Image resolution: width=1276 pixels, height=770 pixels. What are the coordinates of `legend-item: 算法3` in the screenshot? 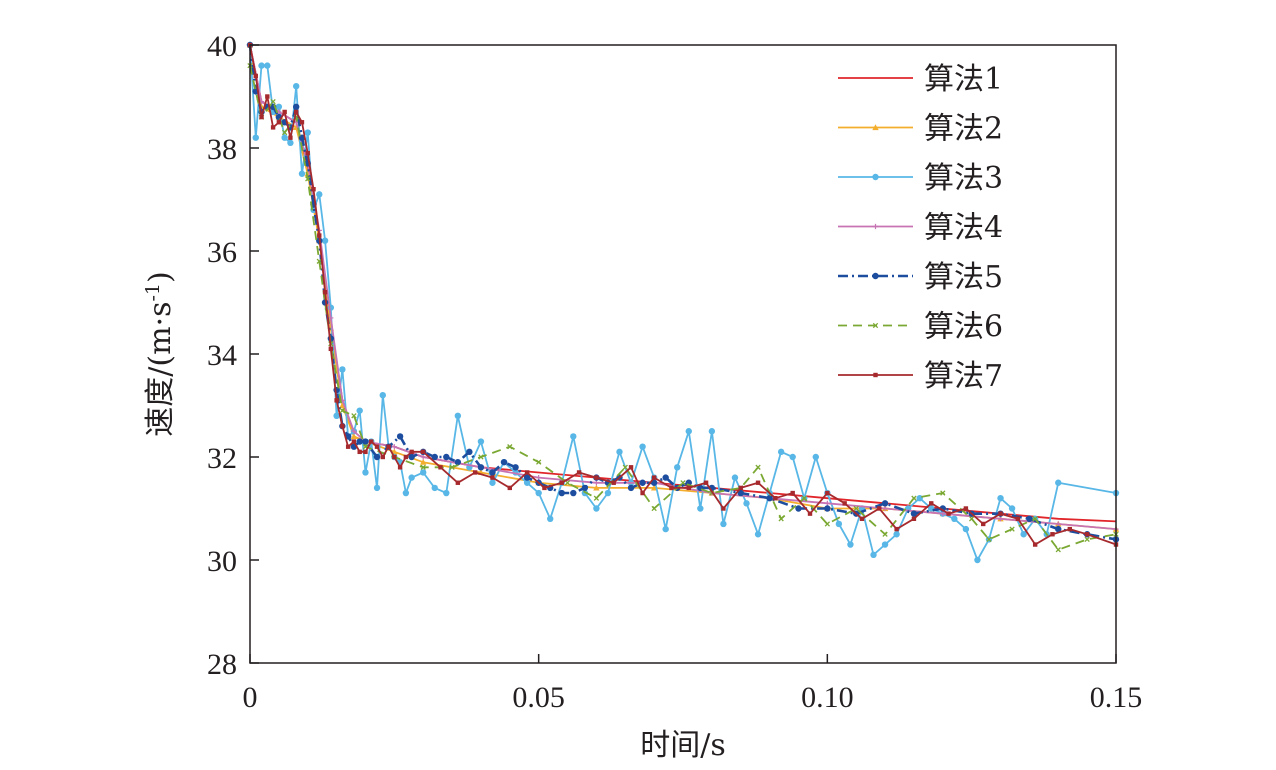 It's located at (920, 178).